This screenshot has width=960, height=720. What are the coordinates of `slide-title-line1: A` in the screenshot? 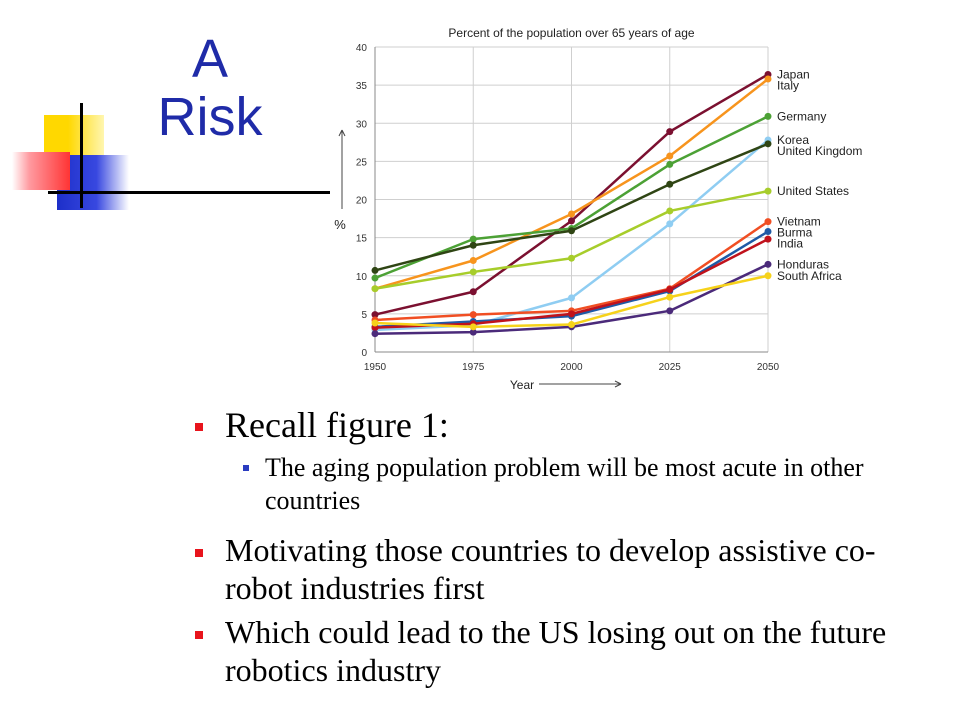 It's located at (210, 59).